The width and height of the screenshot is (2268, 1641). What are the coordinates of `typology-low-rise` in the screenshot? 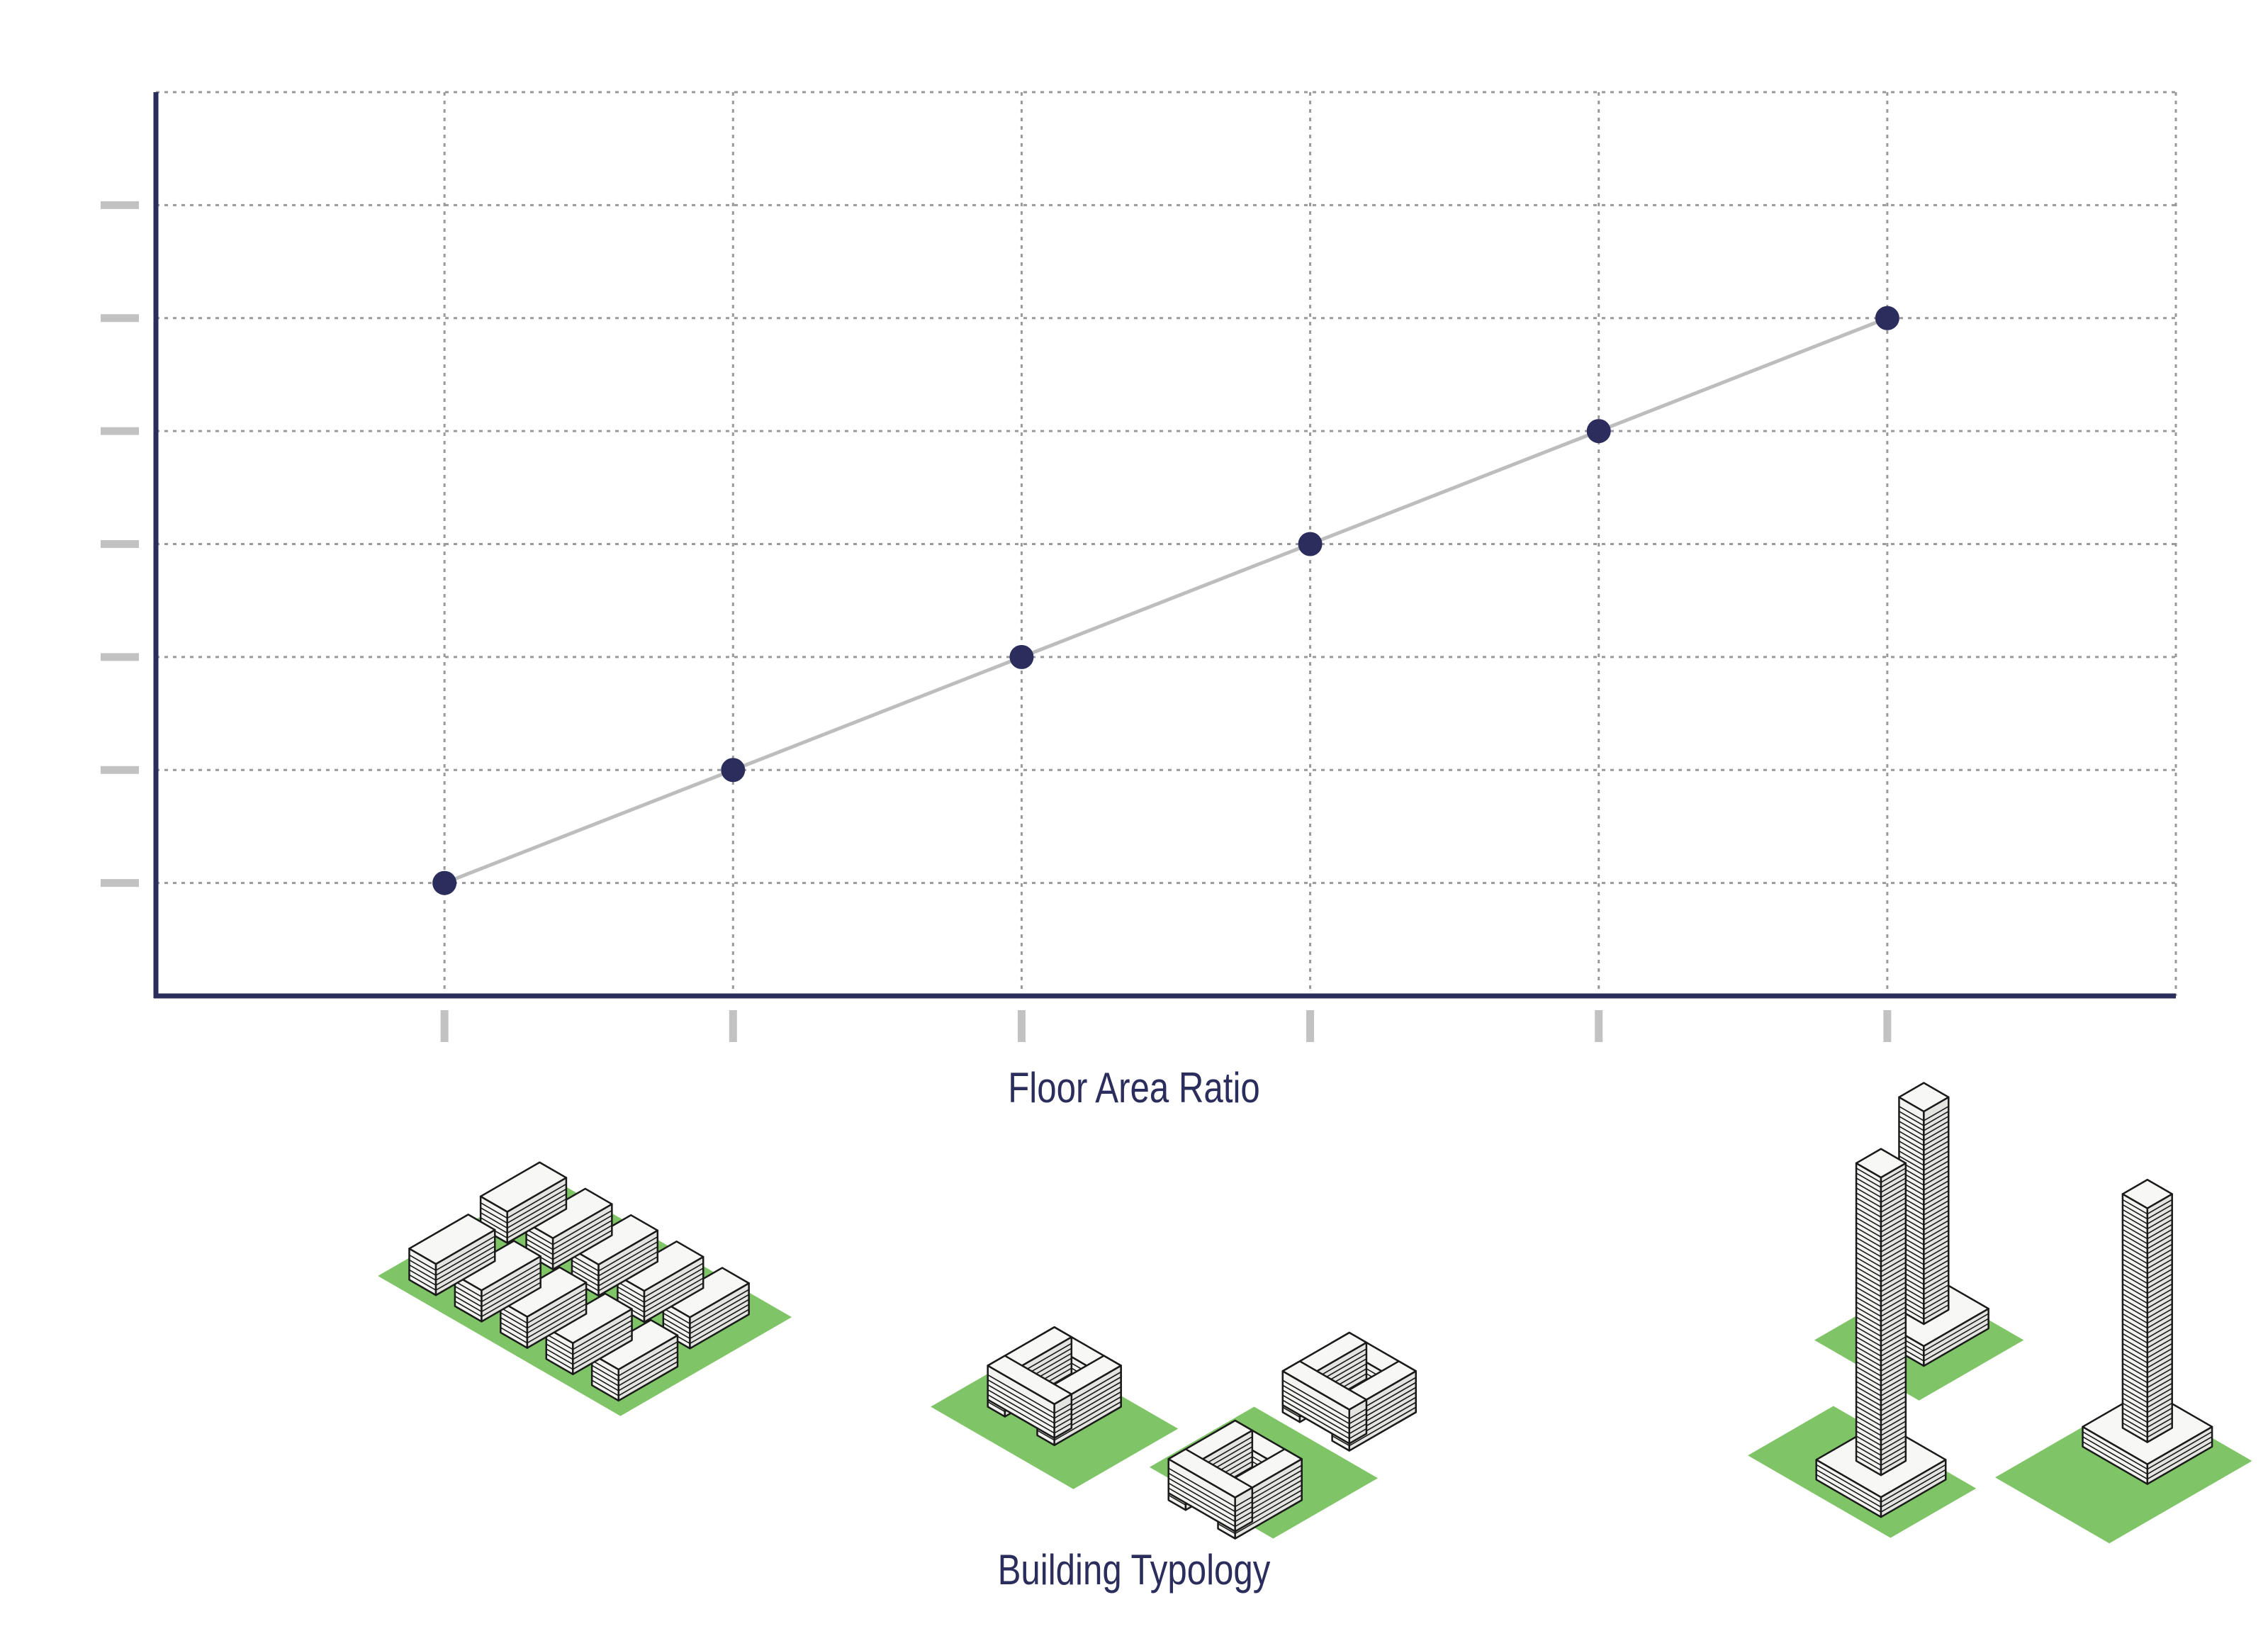 It's located at (585, 1288).